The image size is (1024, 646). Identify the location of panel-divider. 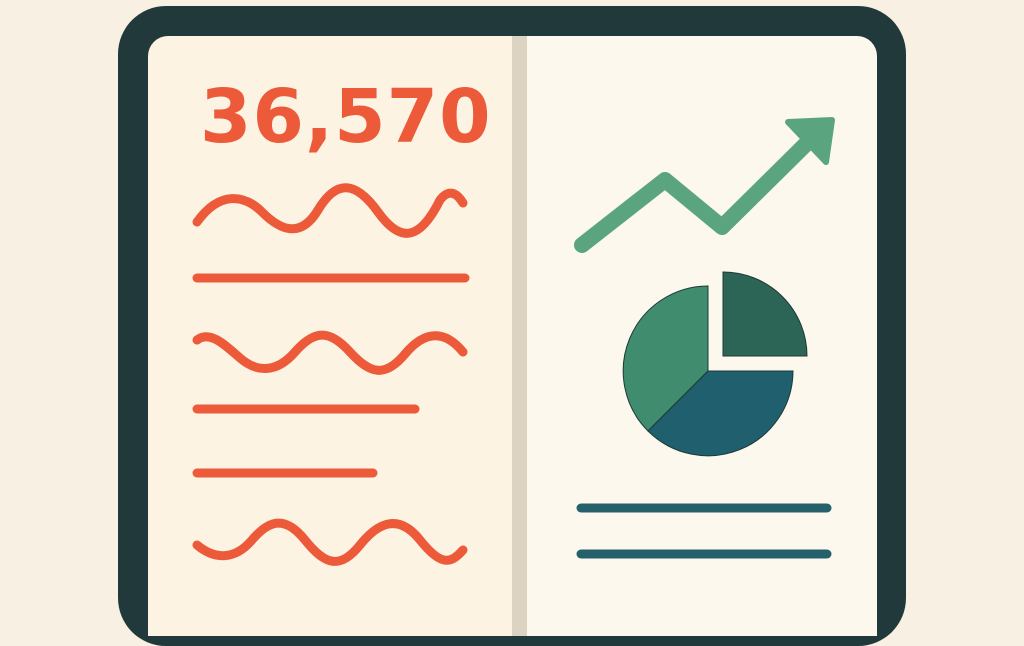
(519, 336).